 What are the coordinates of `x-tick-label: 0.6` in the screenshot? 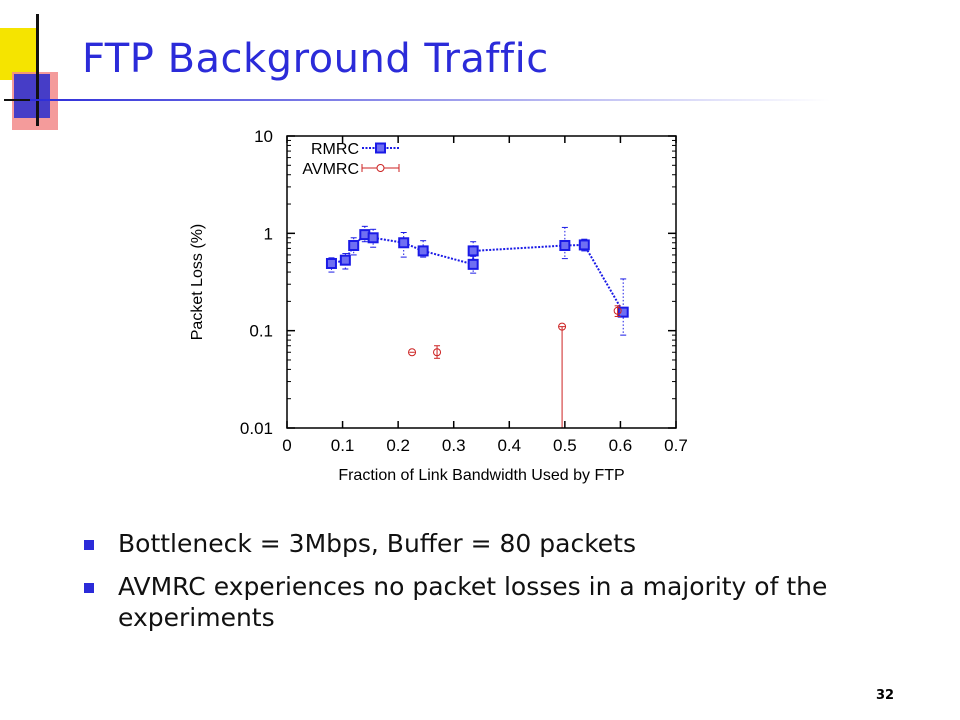 It's located at (621, 445).